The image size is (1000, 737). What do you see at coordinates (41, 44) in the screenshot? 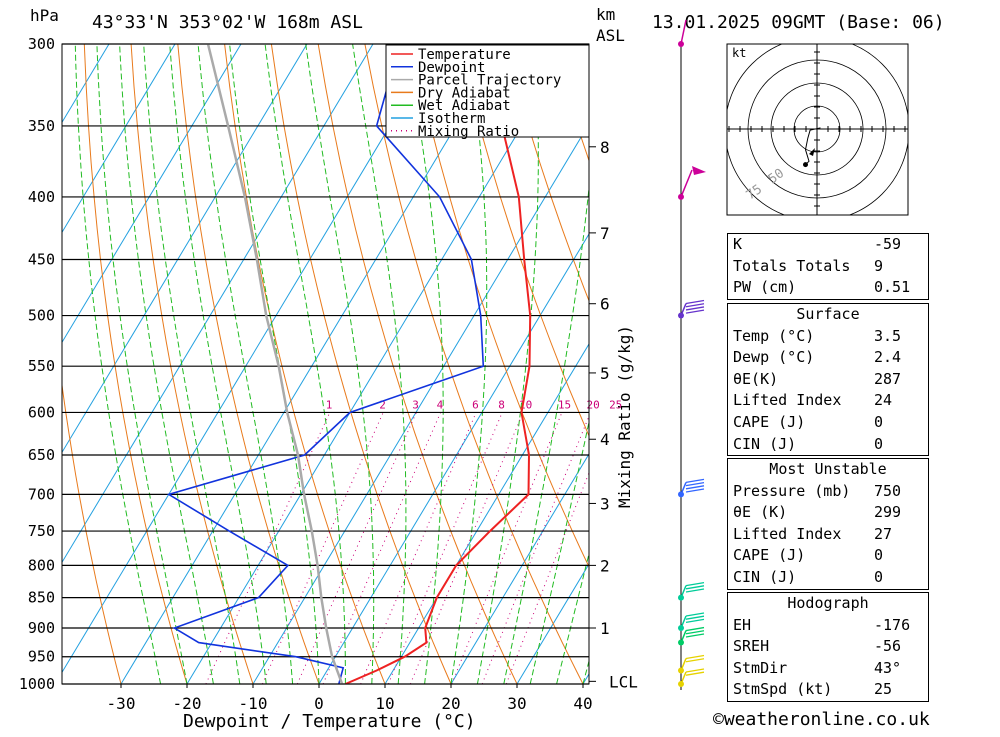
I see `pressure-tick-label: 300` at bounding box center [41, 44].